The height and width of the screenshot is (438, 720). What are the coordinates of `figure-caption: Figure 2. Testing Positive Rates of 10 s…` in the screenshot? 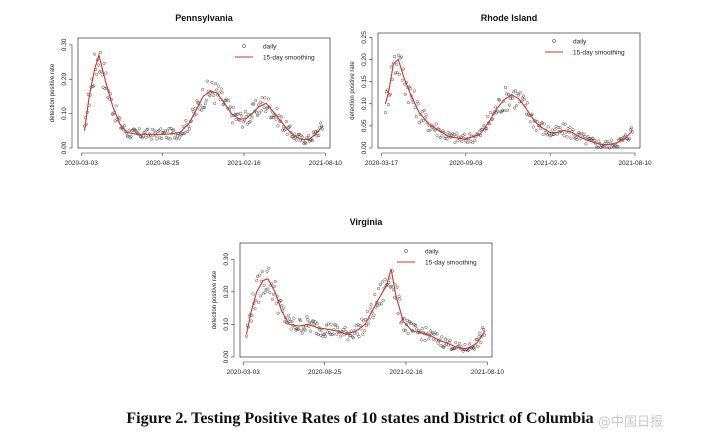 It's located at (360, 418).